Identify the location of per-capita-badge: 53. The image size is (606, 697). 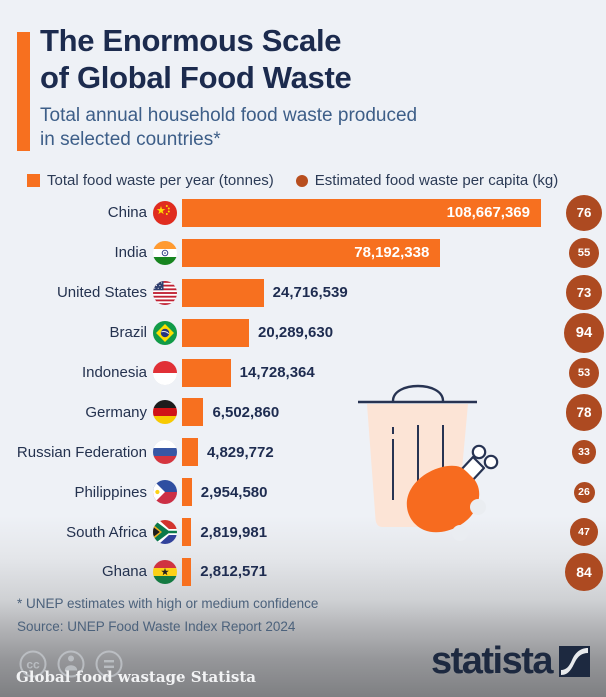
(584, 372).